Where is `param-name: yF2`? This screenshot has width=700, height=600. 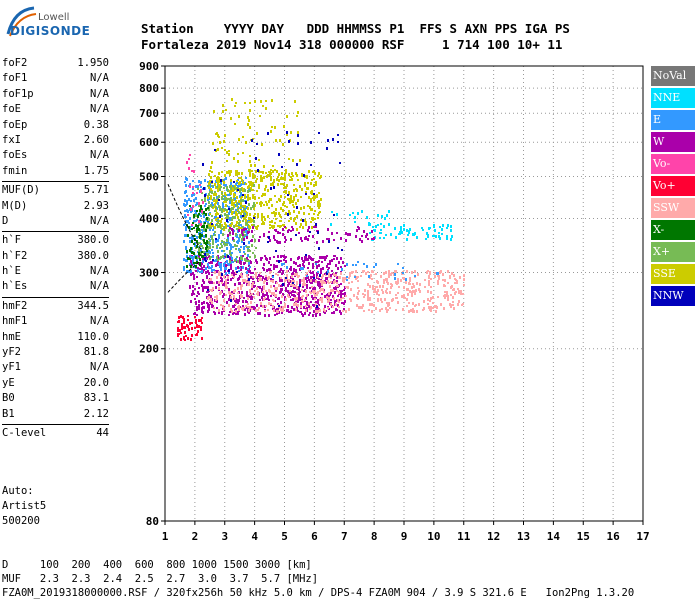
param-name: yF2 is located at coordinates (11, 352).